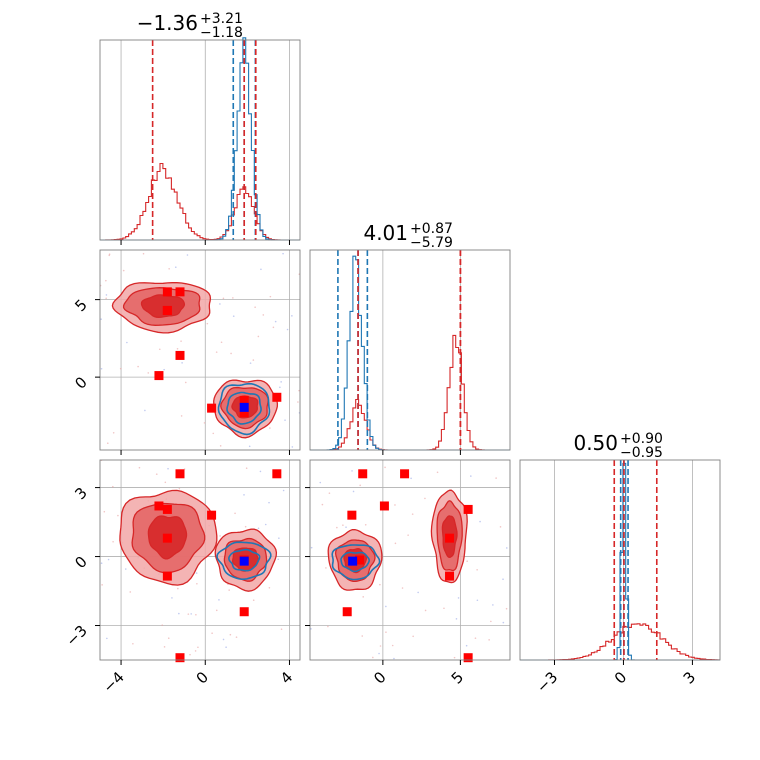 This screenshot has width=760, height=760. What do you see at coordinates (385, 233) in the screenshot?
I see `title-value-1: 4.01` at bounding box center [385, 233].